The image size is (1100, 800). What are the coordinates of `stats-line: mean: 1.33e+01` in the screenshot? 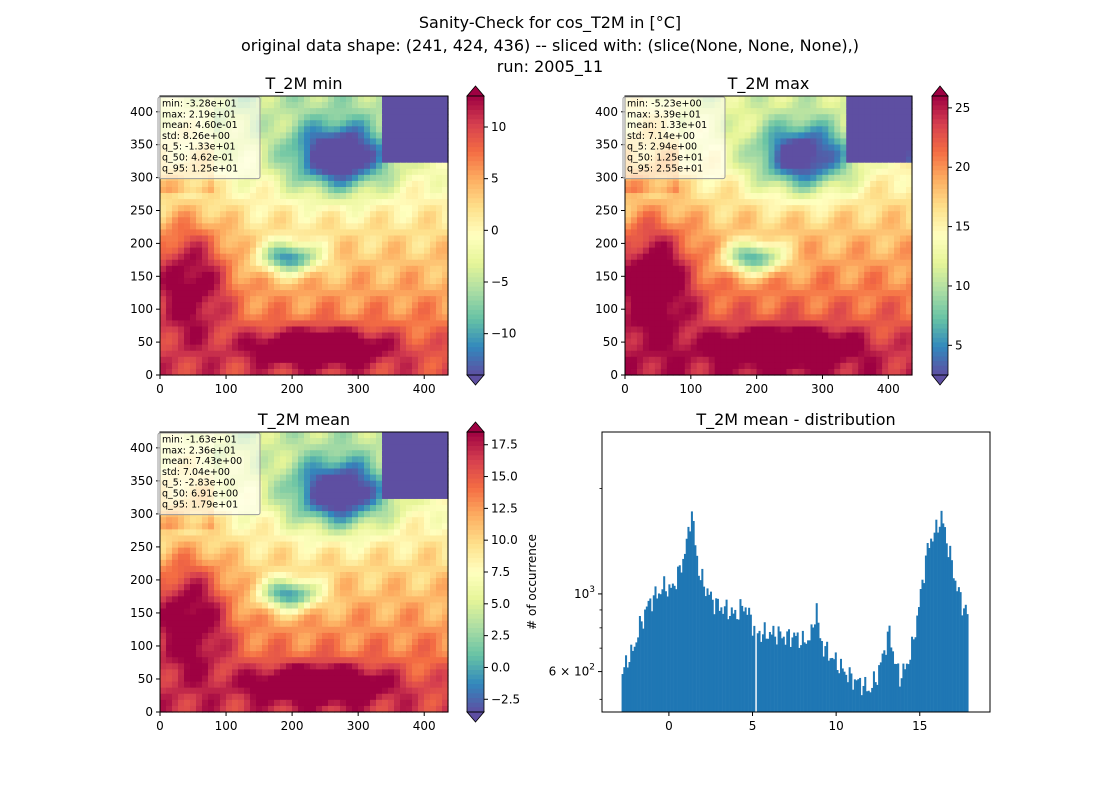 It's located at (667, 125).